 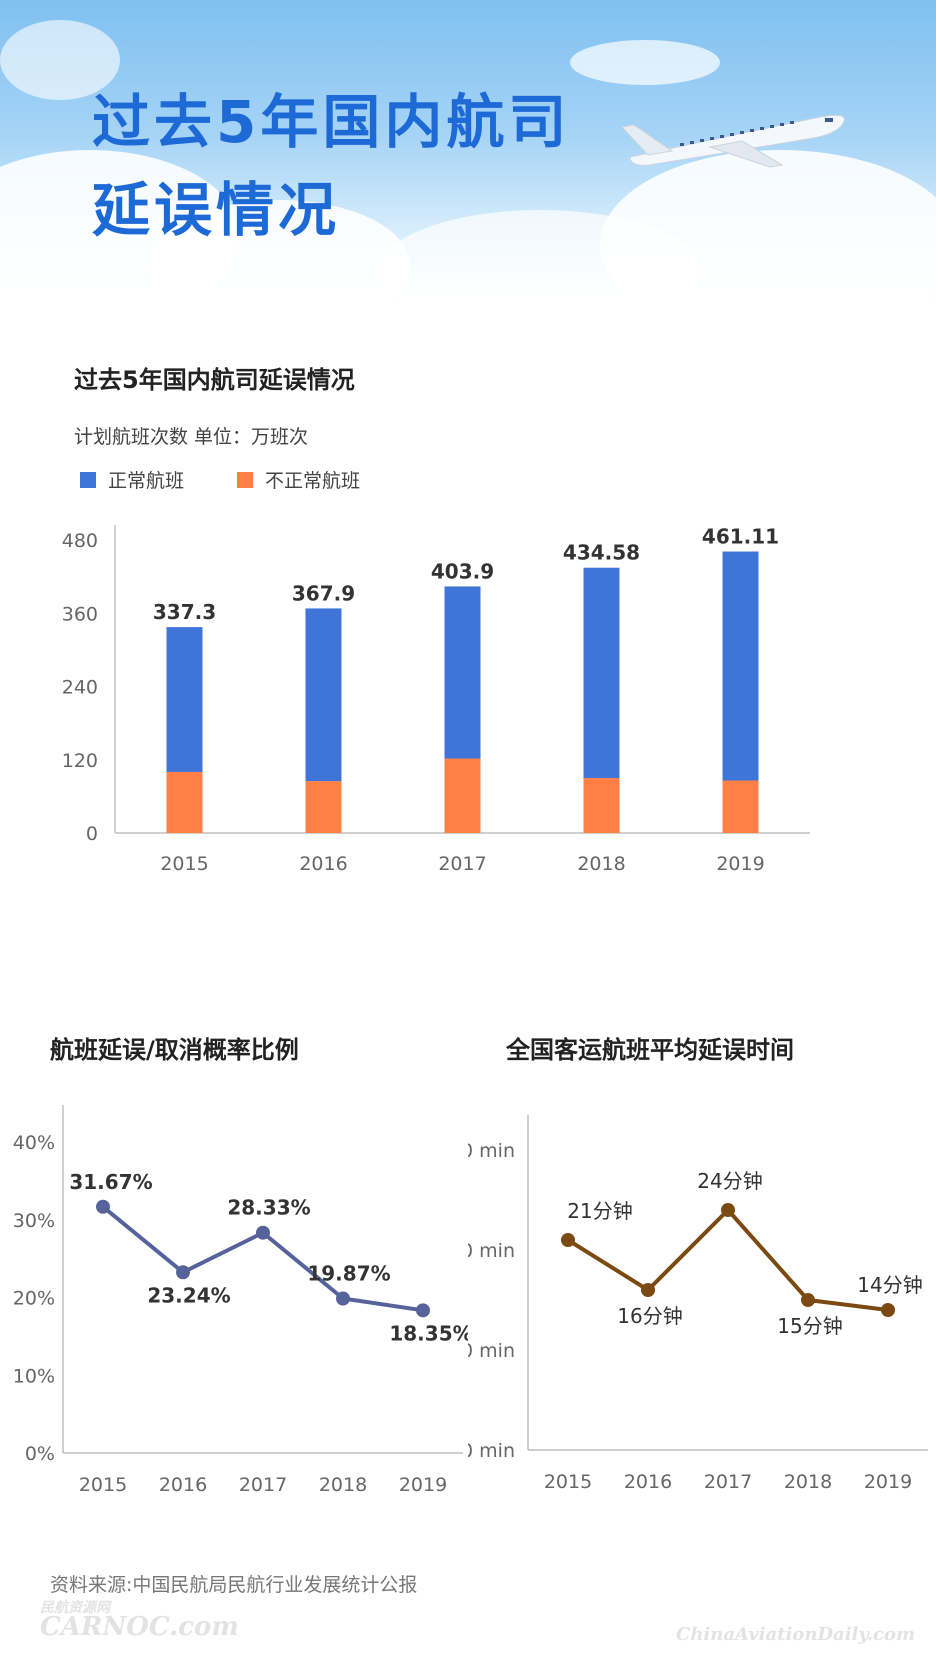 What do you see at coordinates (599, 1211) in the screenshot?
I see `data-label: 21分钟` at bounding box center [599, 1211].